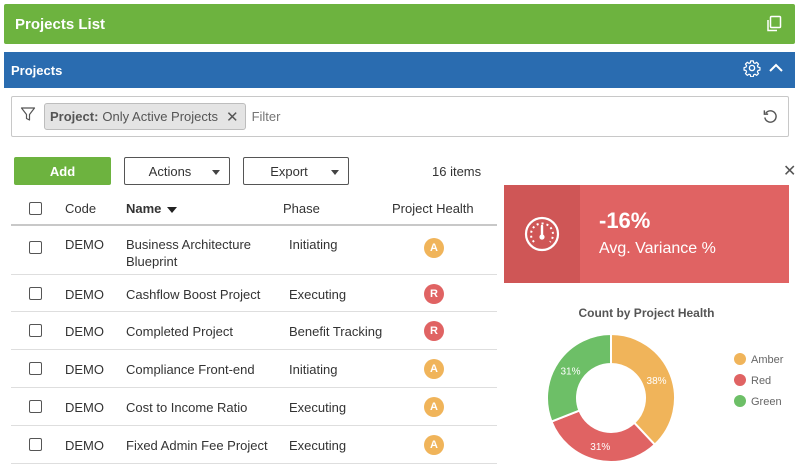 The image size is (799, 466). Describe the element at coordinates (301, 208) in the screenshot. I see `column-header-phase: Phase` at that location.